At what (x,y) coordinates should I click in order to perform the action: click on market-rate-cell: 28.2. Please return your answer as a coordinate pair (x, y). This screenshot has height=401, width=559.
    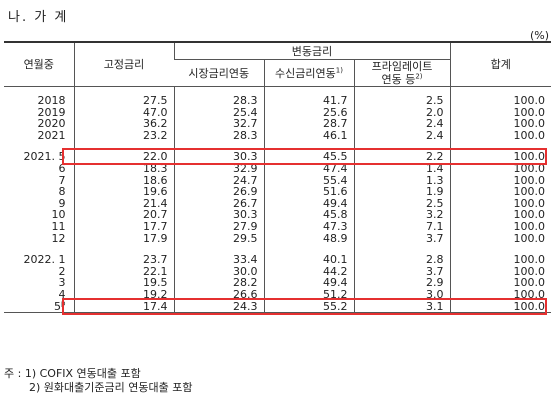
    Looking at the image, I should click on (218, 283).